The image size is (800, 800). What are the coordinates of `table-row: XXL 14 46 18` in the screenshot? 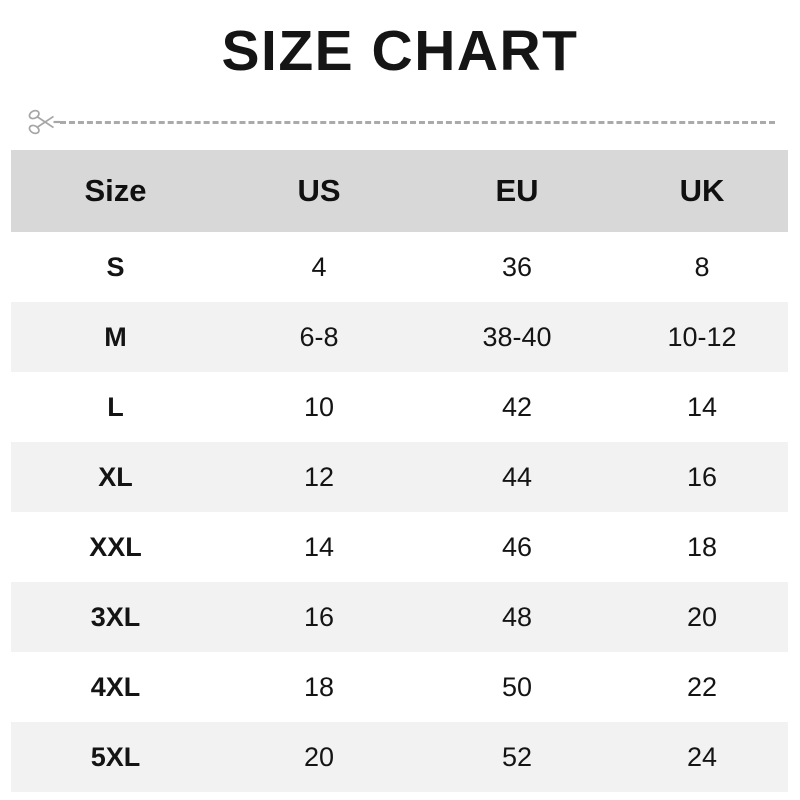 It's located at (399, 547).